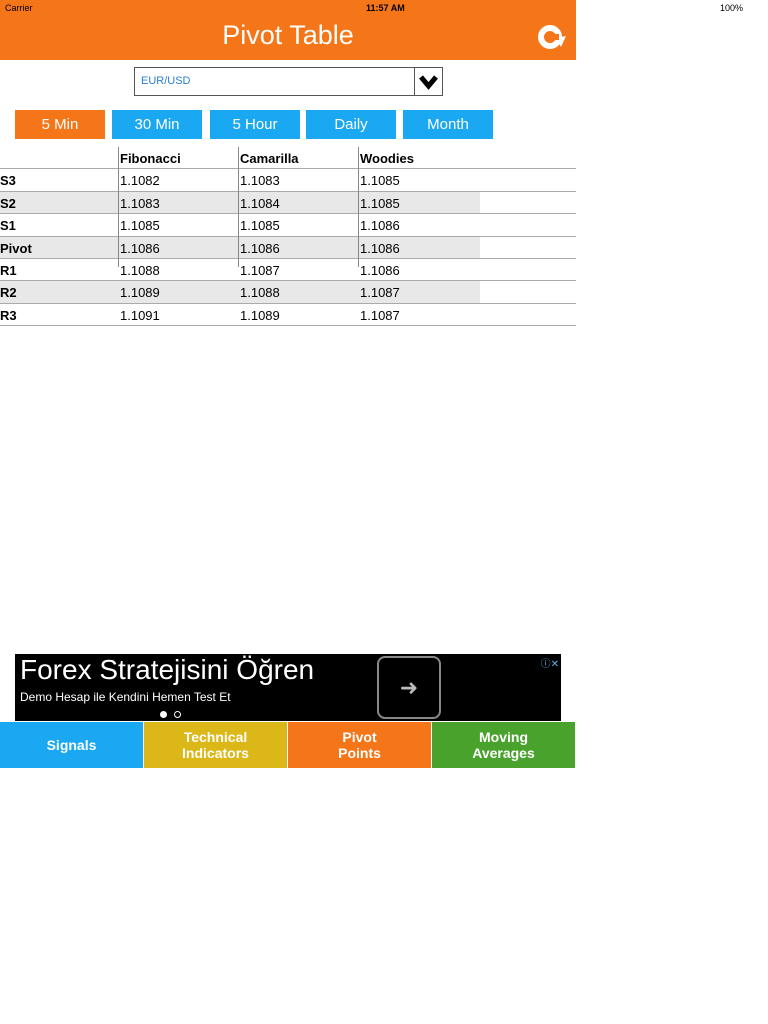  I want to click on refresh-icon, so click(551, 37).